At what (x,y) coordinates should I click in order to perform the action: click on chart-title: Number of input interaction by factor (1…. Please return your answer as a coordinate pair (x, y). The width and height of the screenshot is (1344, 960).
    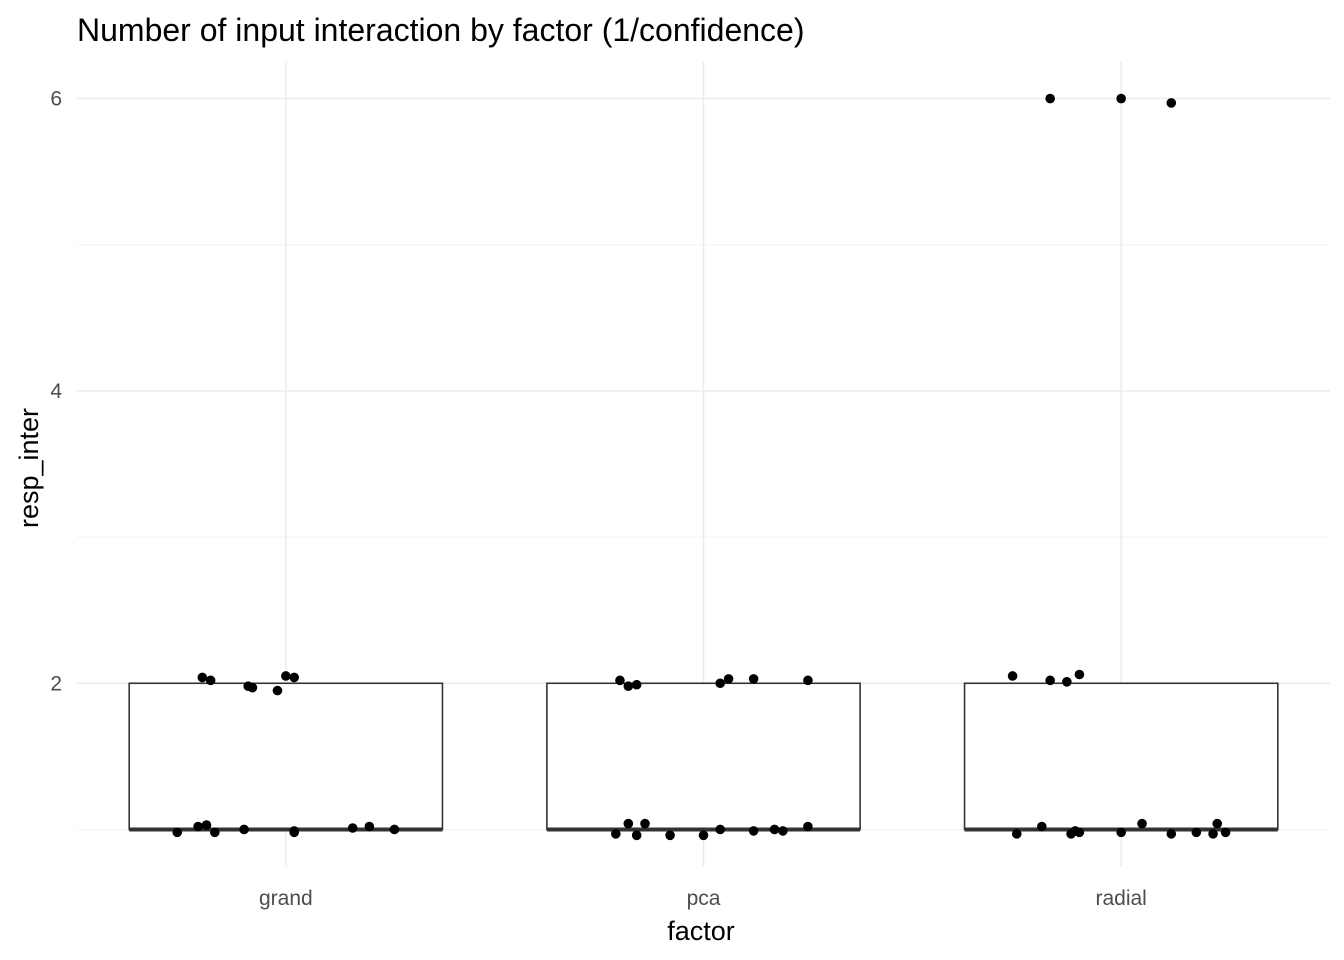
    Looking at the image, I should click on (440, 30).